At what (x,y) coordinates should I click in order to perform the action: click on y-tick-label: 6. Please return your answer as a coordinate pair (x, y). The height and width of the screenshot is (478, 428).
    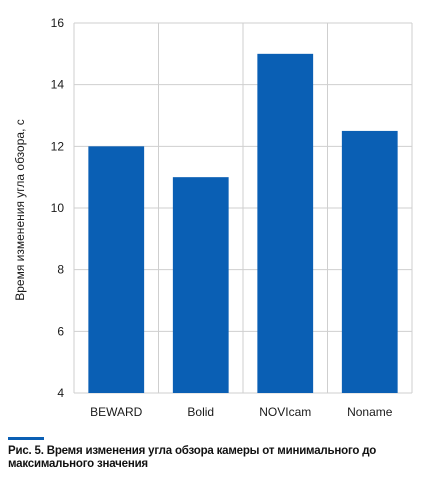
    Looking at the image, I should click on (60, 331).